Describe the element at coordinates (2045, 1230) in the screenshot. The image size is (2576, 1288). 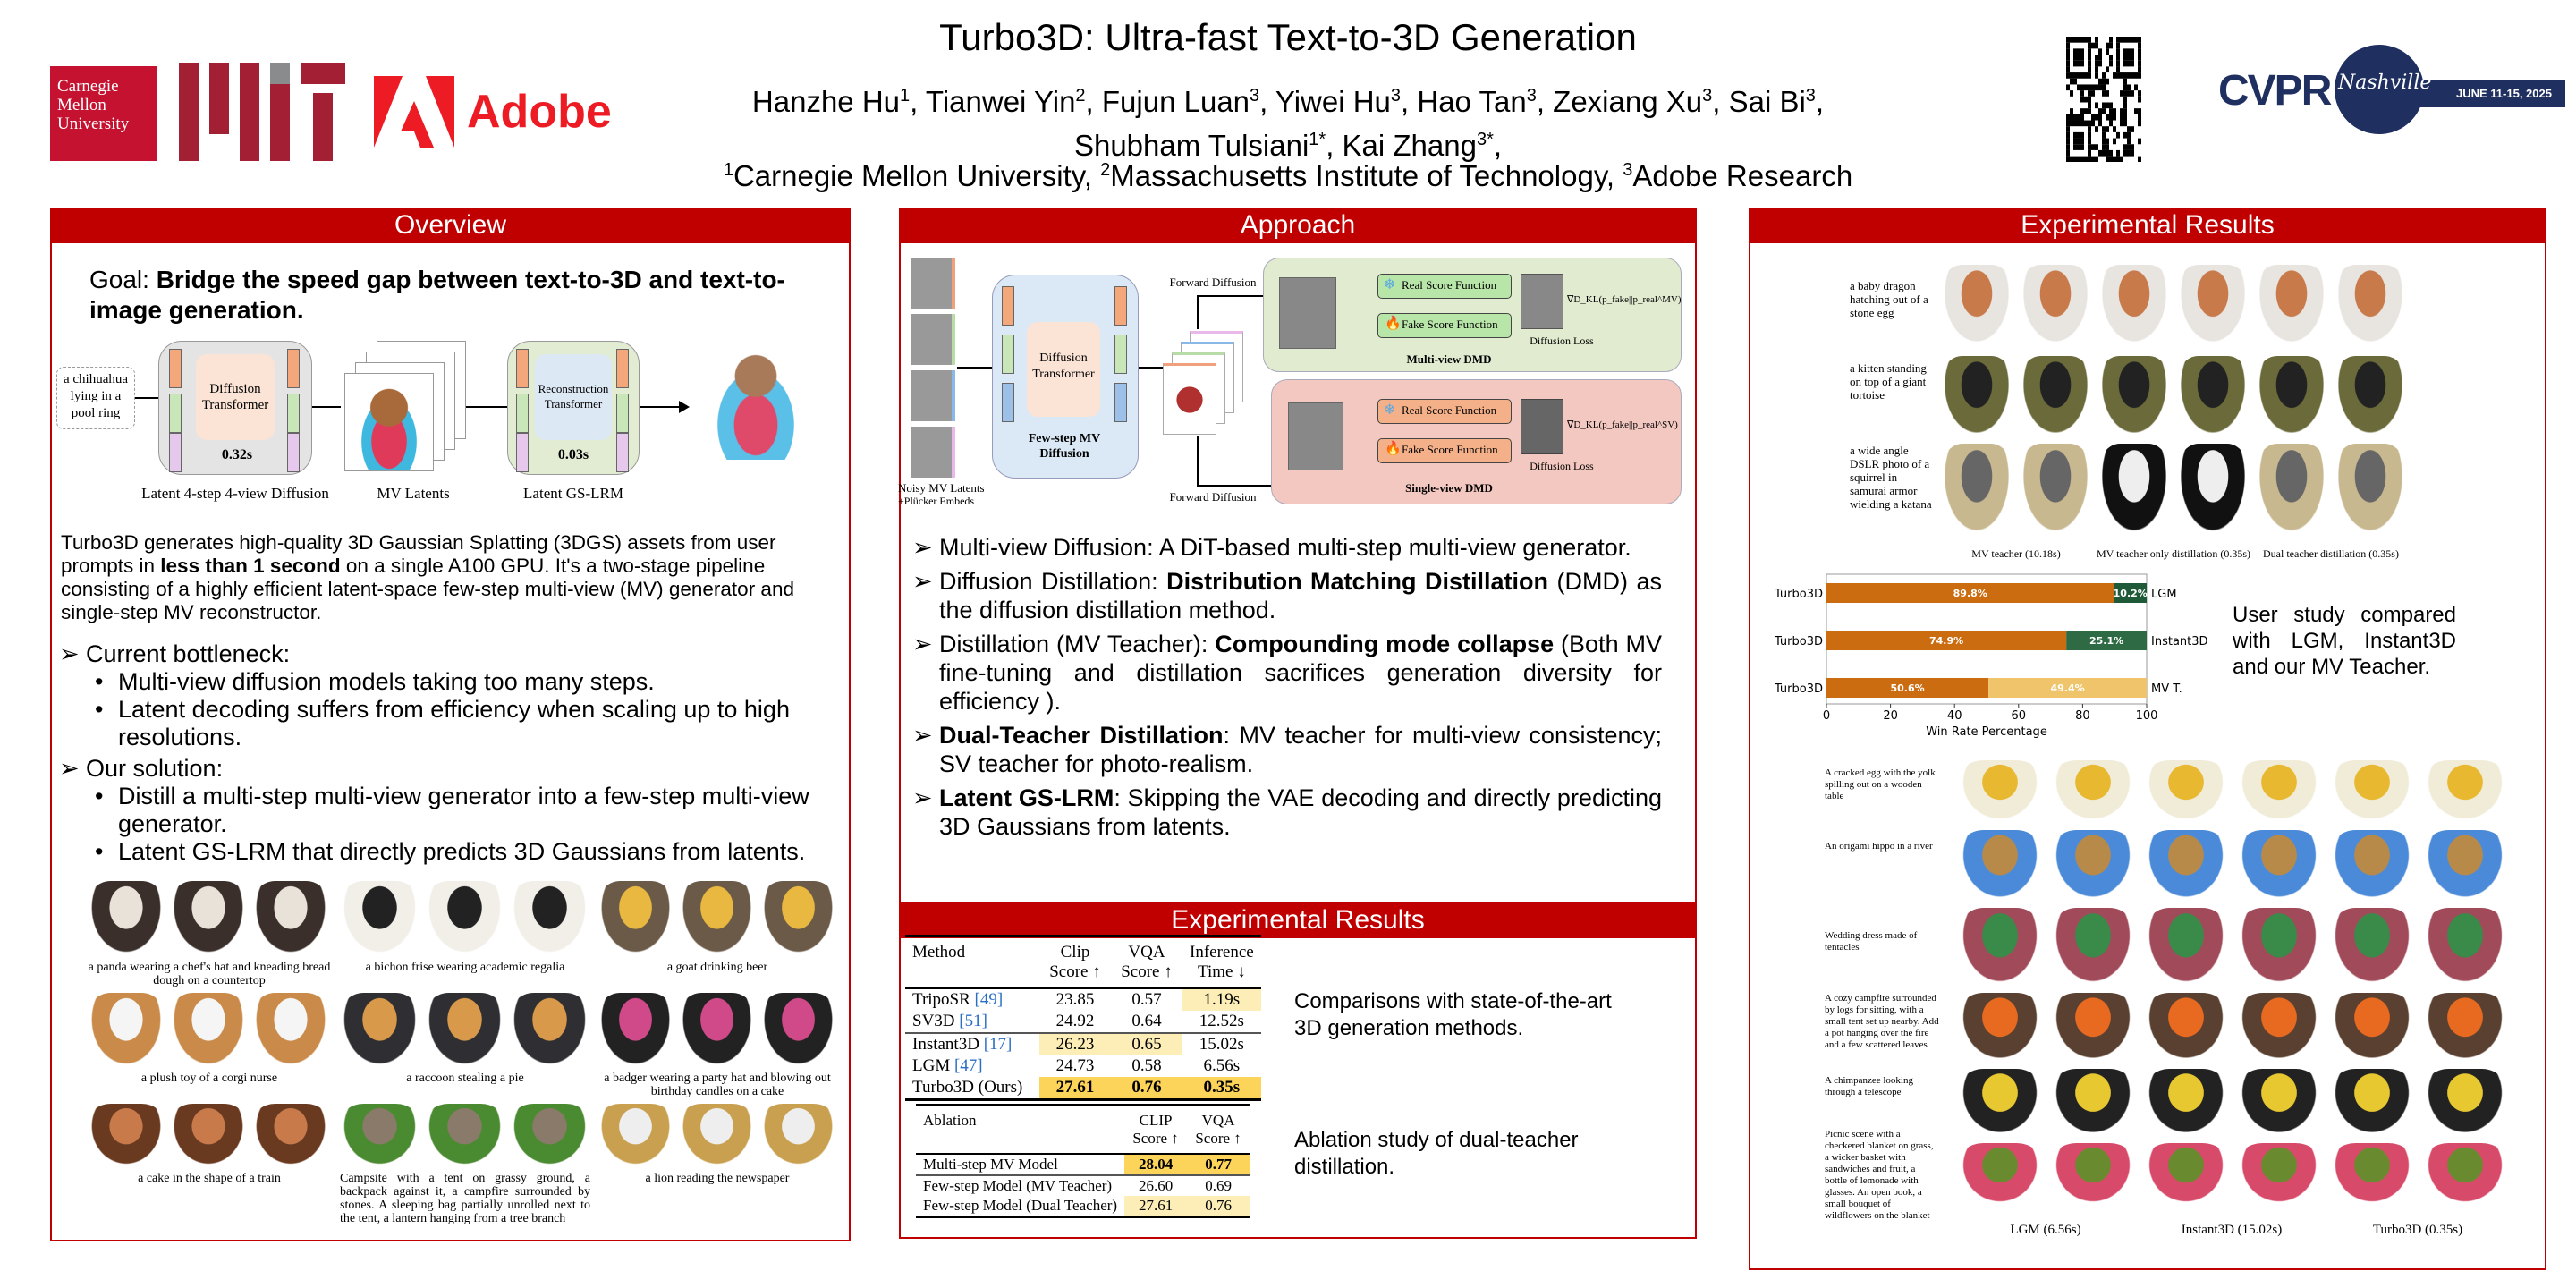
I see `column-label: LGM (6.56s)` at that location.